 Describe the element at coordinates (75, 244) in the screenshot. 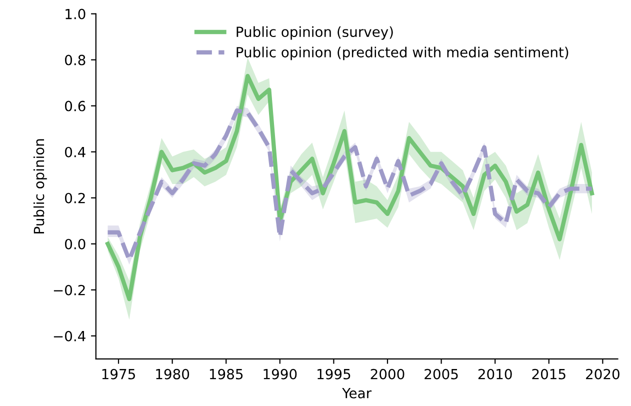

I see `y-tick-label: 0.0` at that location.